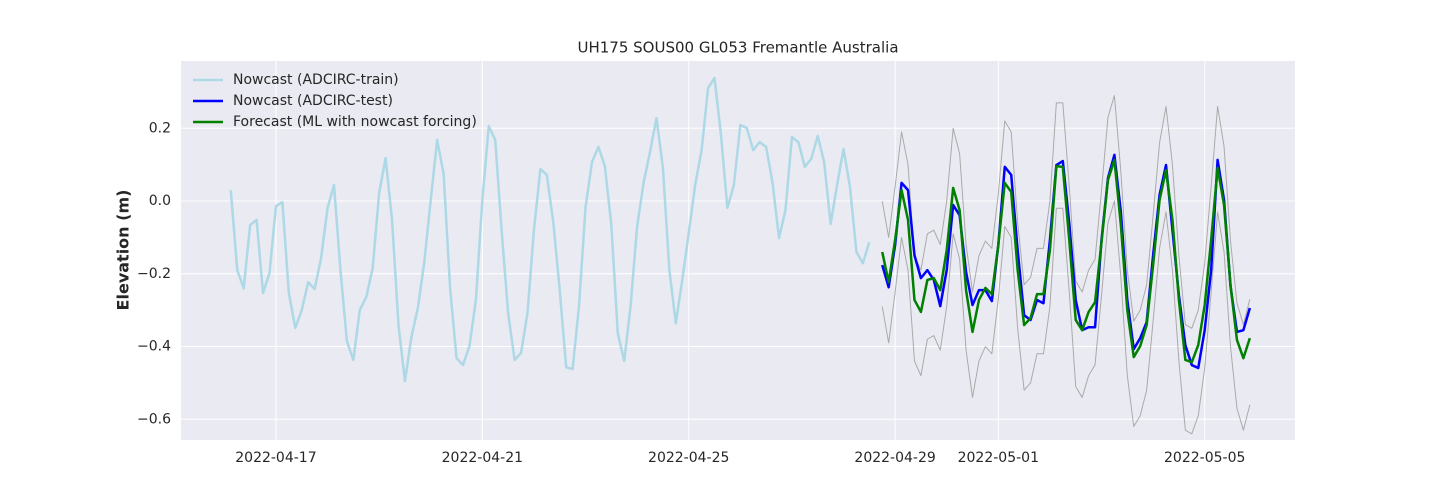  I want to click on x-tick-label: 2022-04-29, so click(894, 458).